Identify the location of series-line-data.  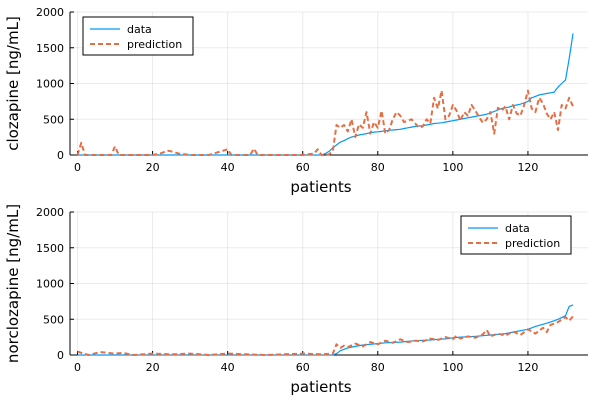
(325, 330).